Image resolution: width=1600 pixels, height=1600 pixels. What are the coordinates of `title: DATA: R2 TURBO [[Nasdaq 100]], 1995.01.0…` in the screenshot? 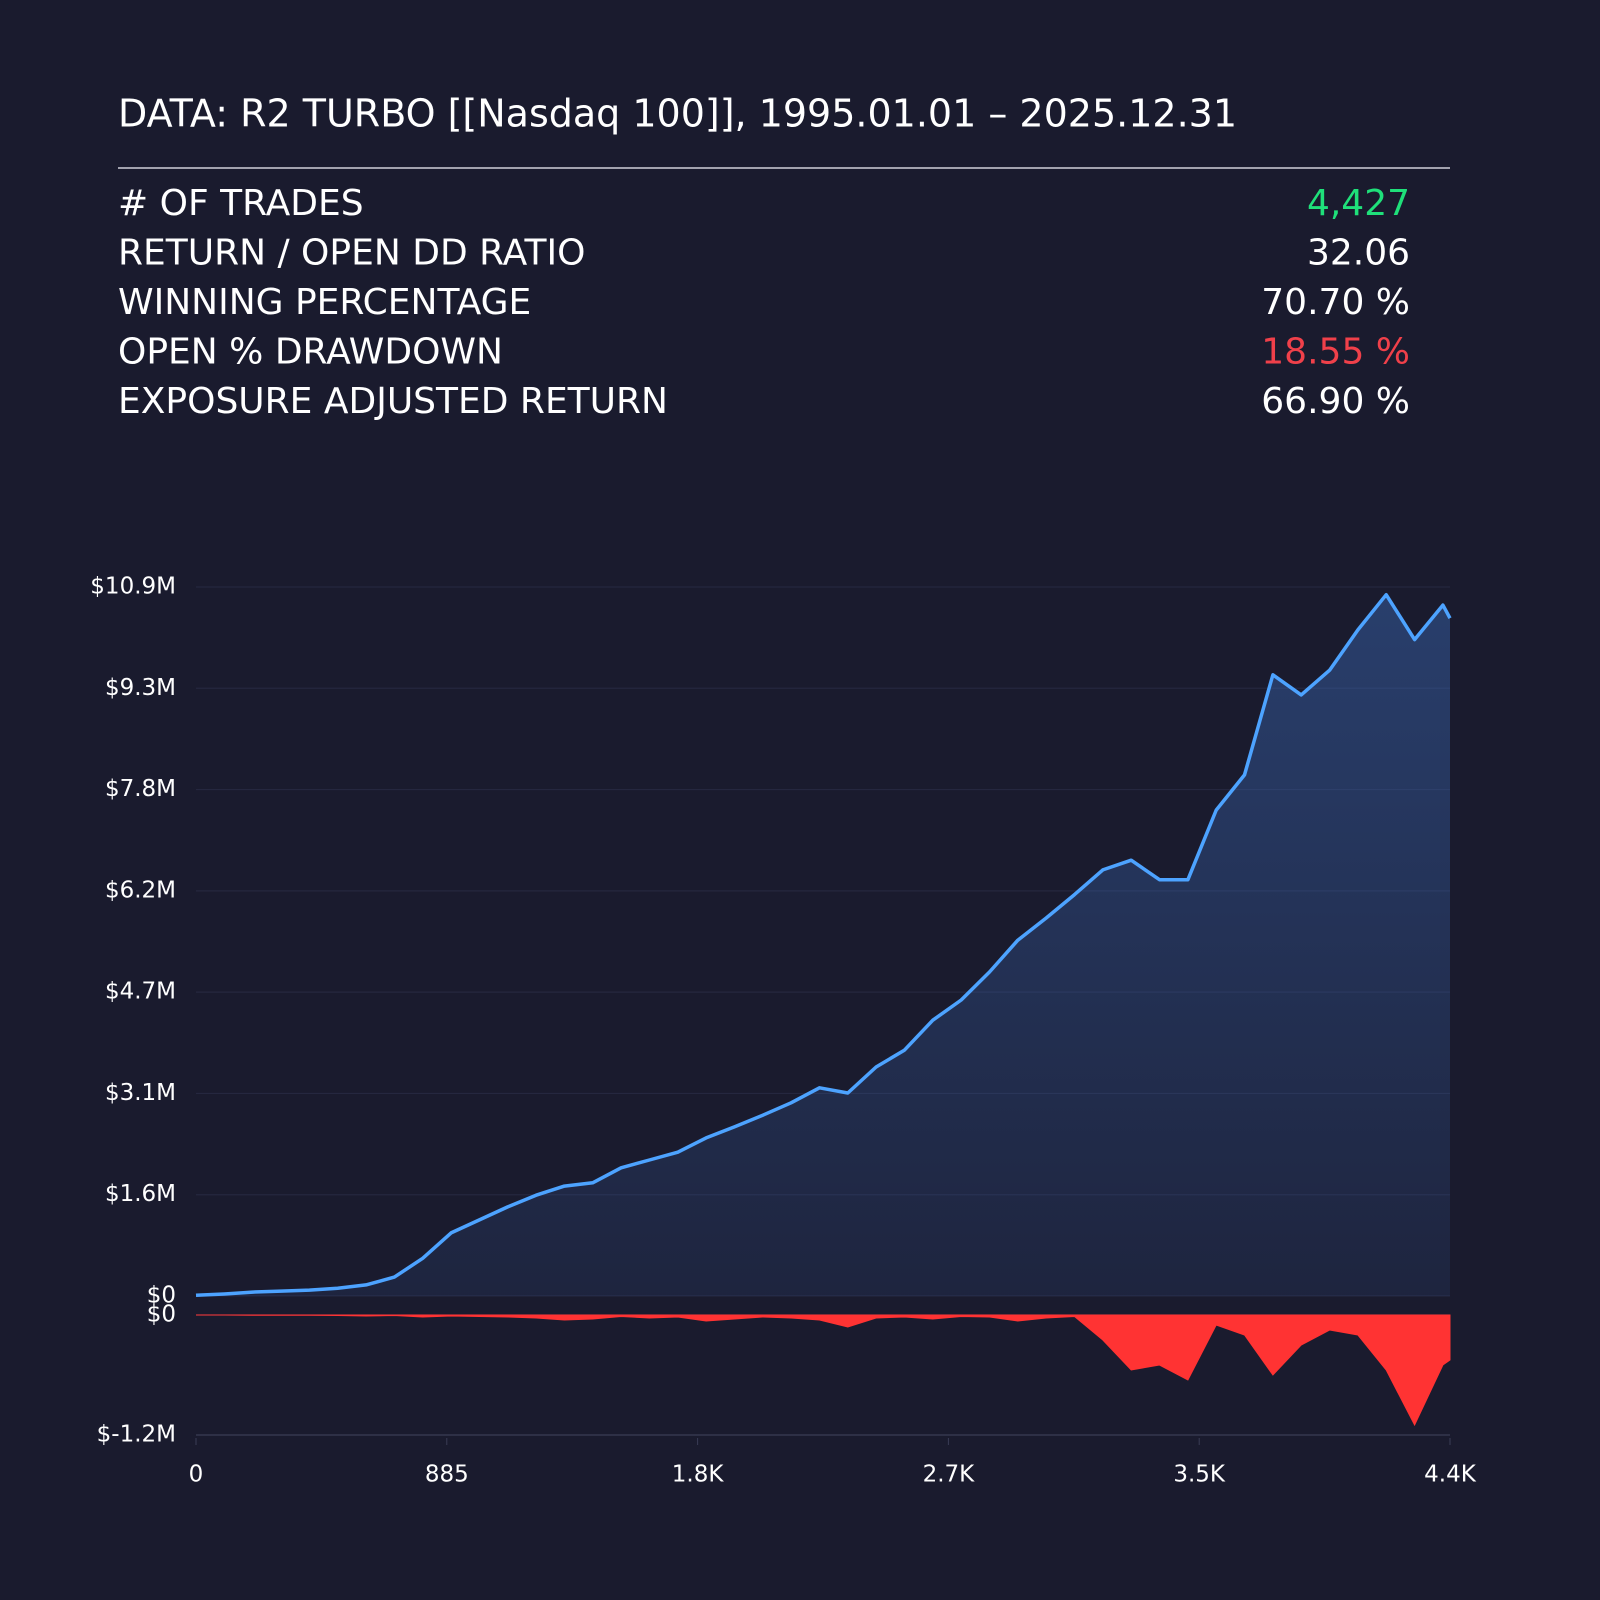 It's located at (677, 114).